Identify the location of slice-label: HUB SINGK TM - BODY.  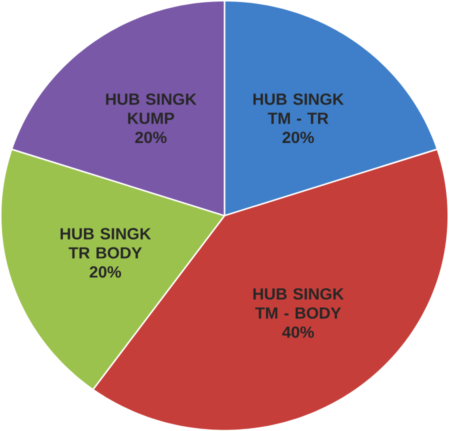
(298, 303).